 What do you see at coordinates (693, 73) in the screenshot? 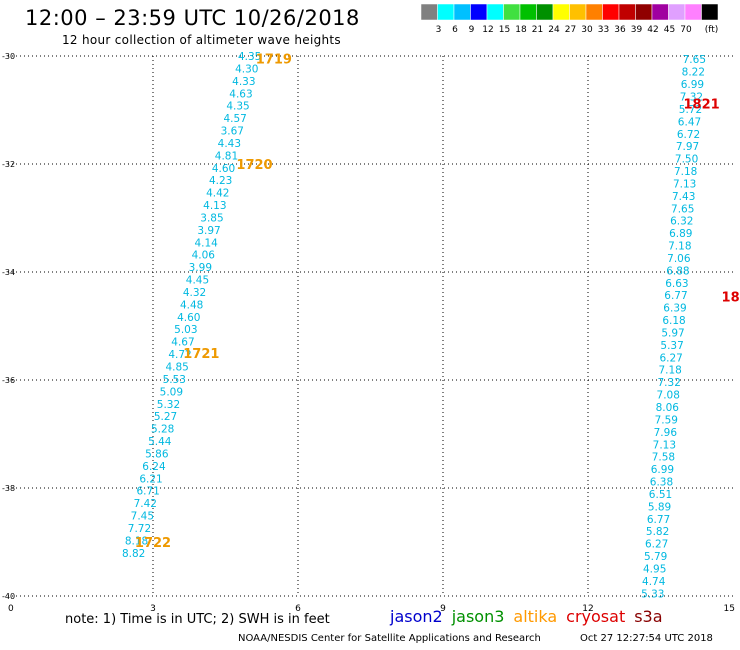
I see `wave-height-point: 8.22` at bounding box center [693, 73].